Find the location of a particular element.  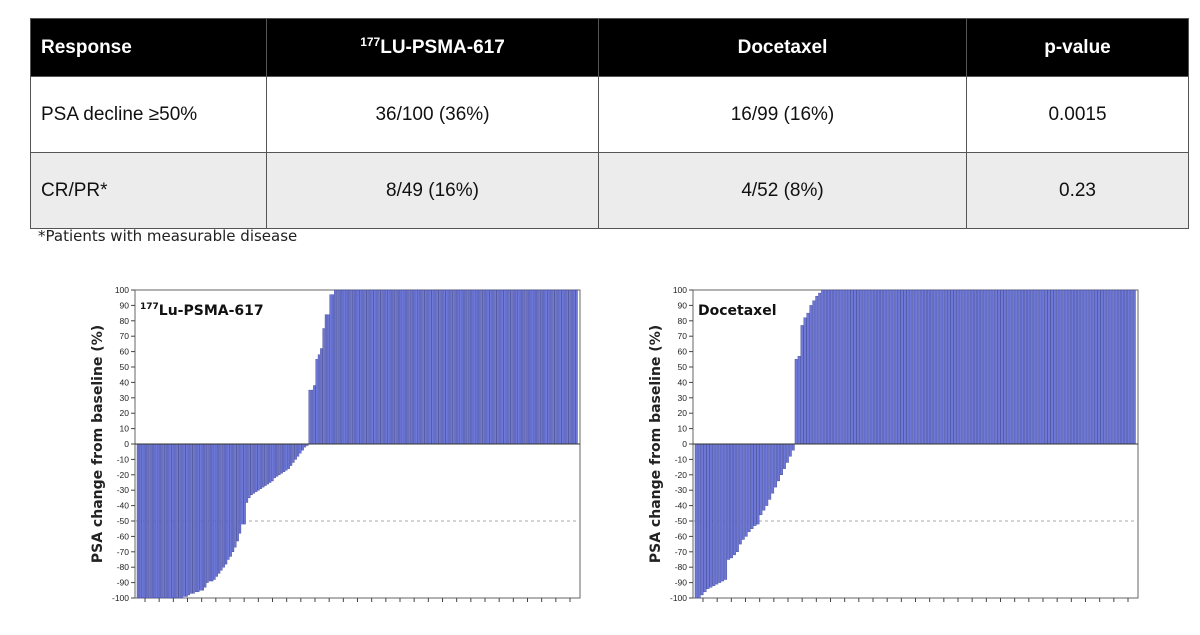

y-tick-label: -40 is located at coordinates (681, 506).